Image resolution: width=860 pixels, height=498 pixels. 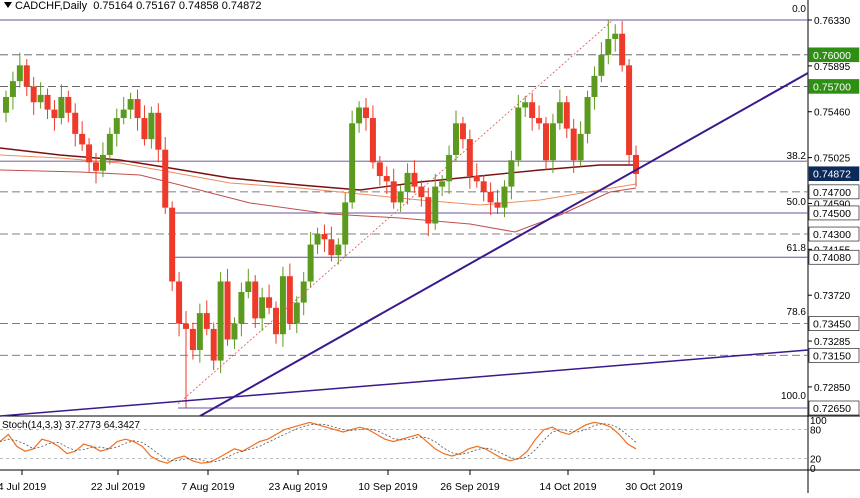 What do you see at coordinates (8, 5) in the screenshot?
I see `dropdown-triangle-icon` at bounding box center [8, 5].